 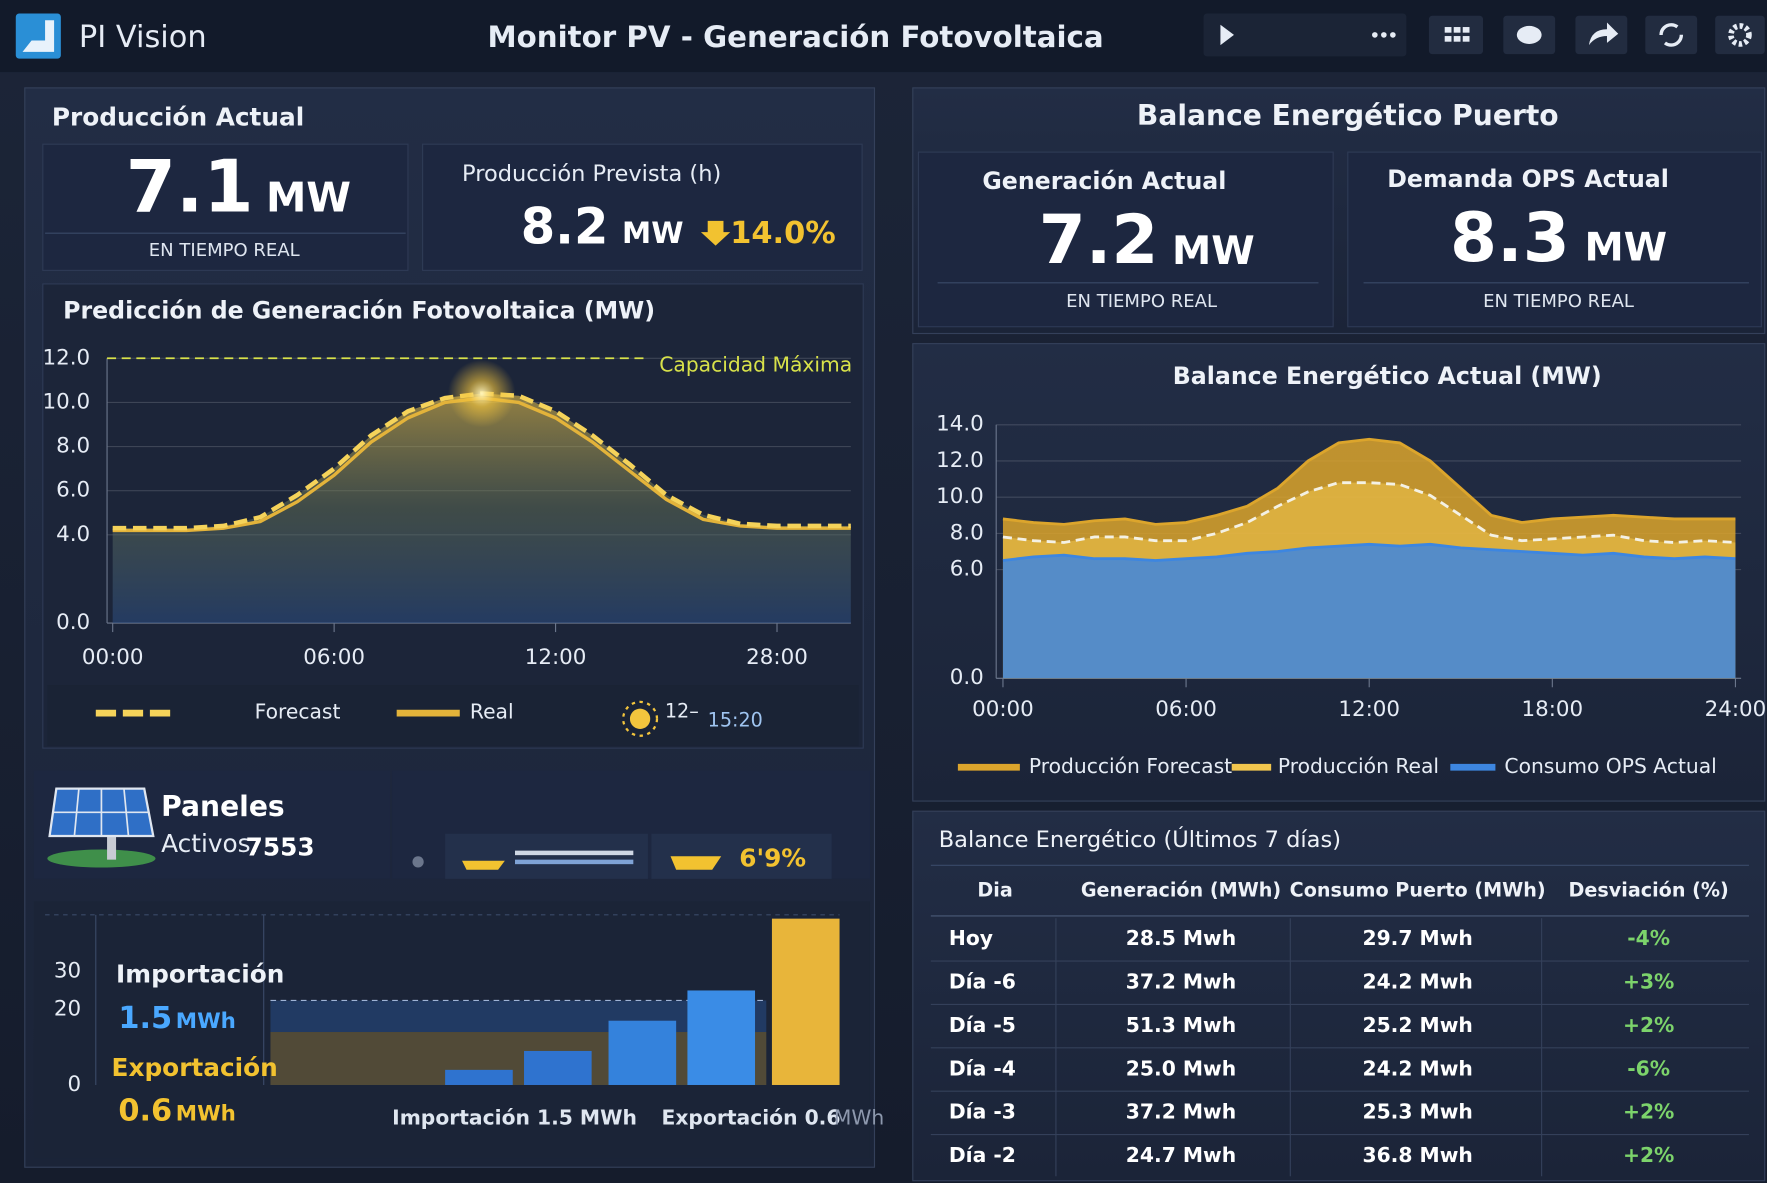 What do you see at coordinates (1227, 35) in the screenshot?
I see `play-button` at bounding box center [1227, 35].